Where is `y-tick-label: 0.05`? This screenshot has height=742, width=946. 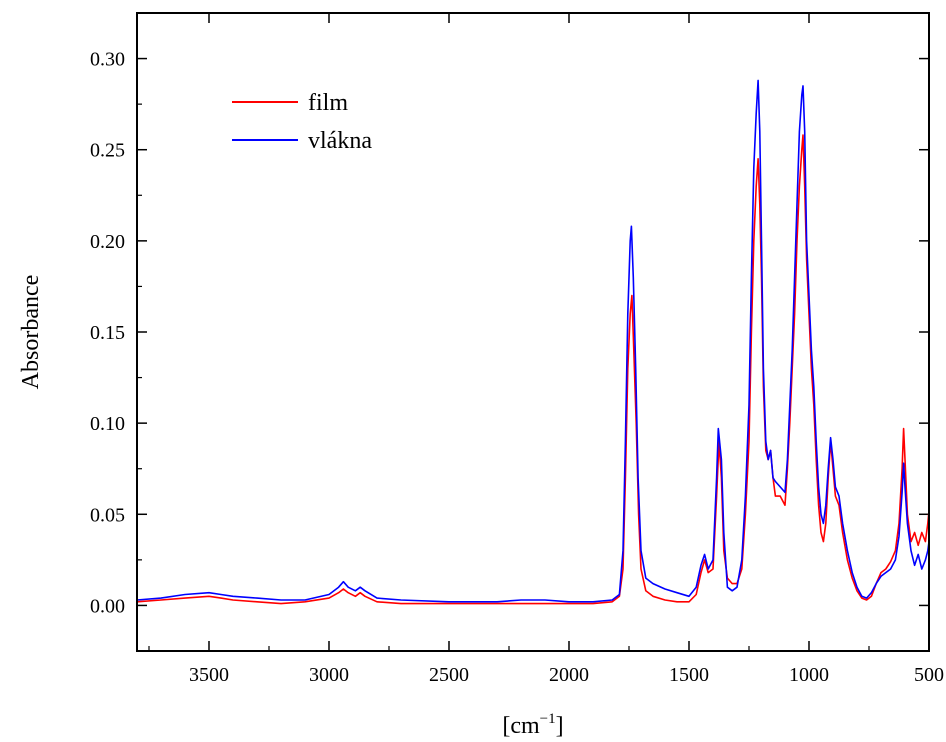 y-tick-label: 0.05 is located at coordinates (107, 515).